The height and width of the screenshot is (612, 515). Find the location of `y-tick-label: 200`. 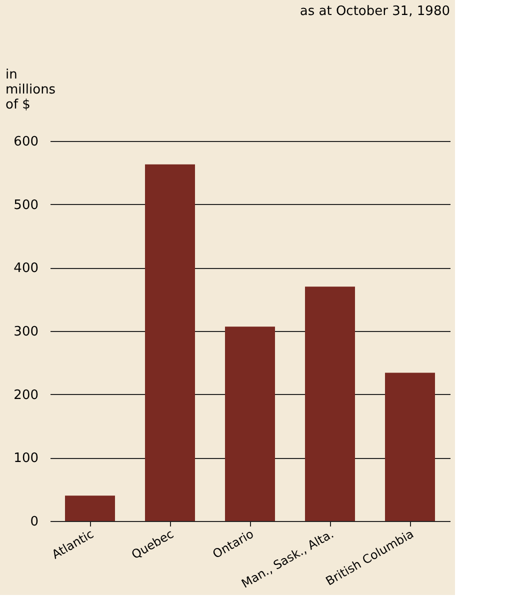

y-tick-label: 200 is located at coordinates (26, 395).